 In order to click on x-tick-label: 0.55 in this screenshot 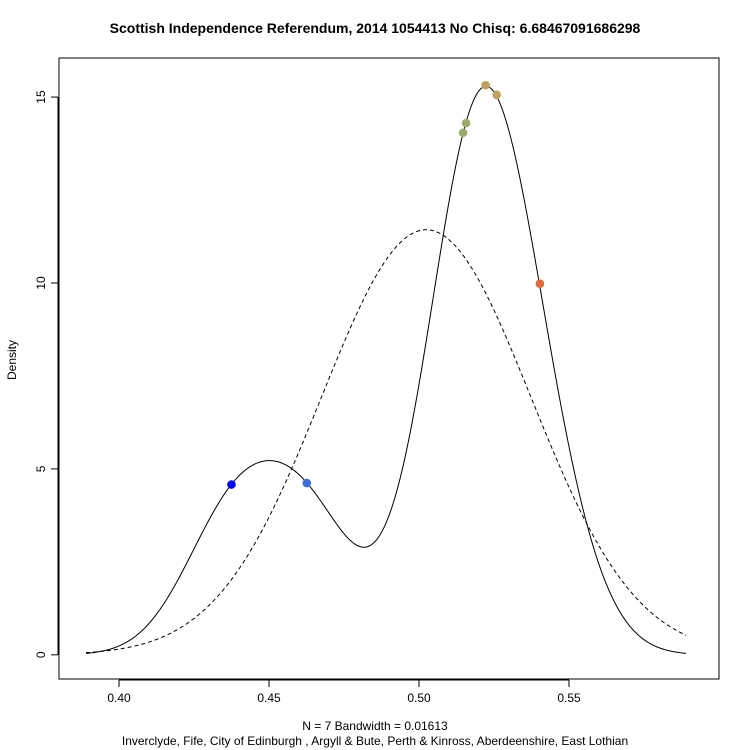, I will do `click(569, 698)`.